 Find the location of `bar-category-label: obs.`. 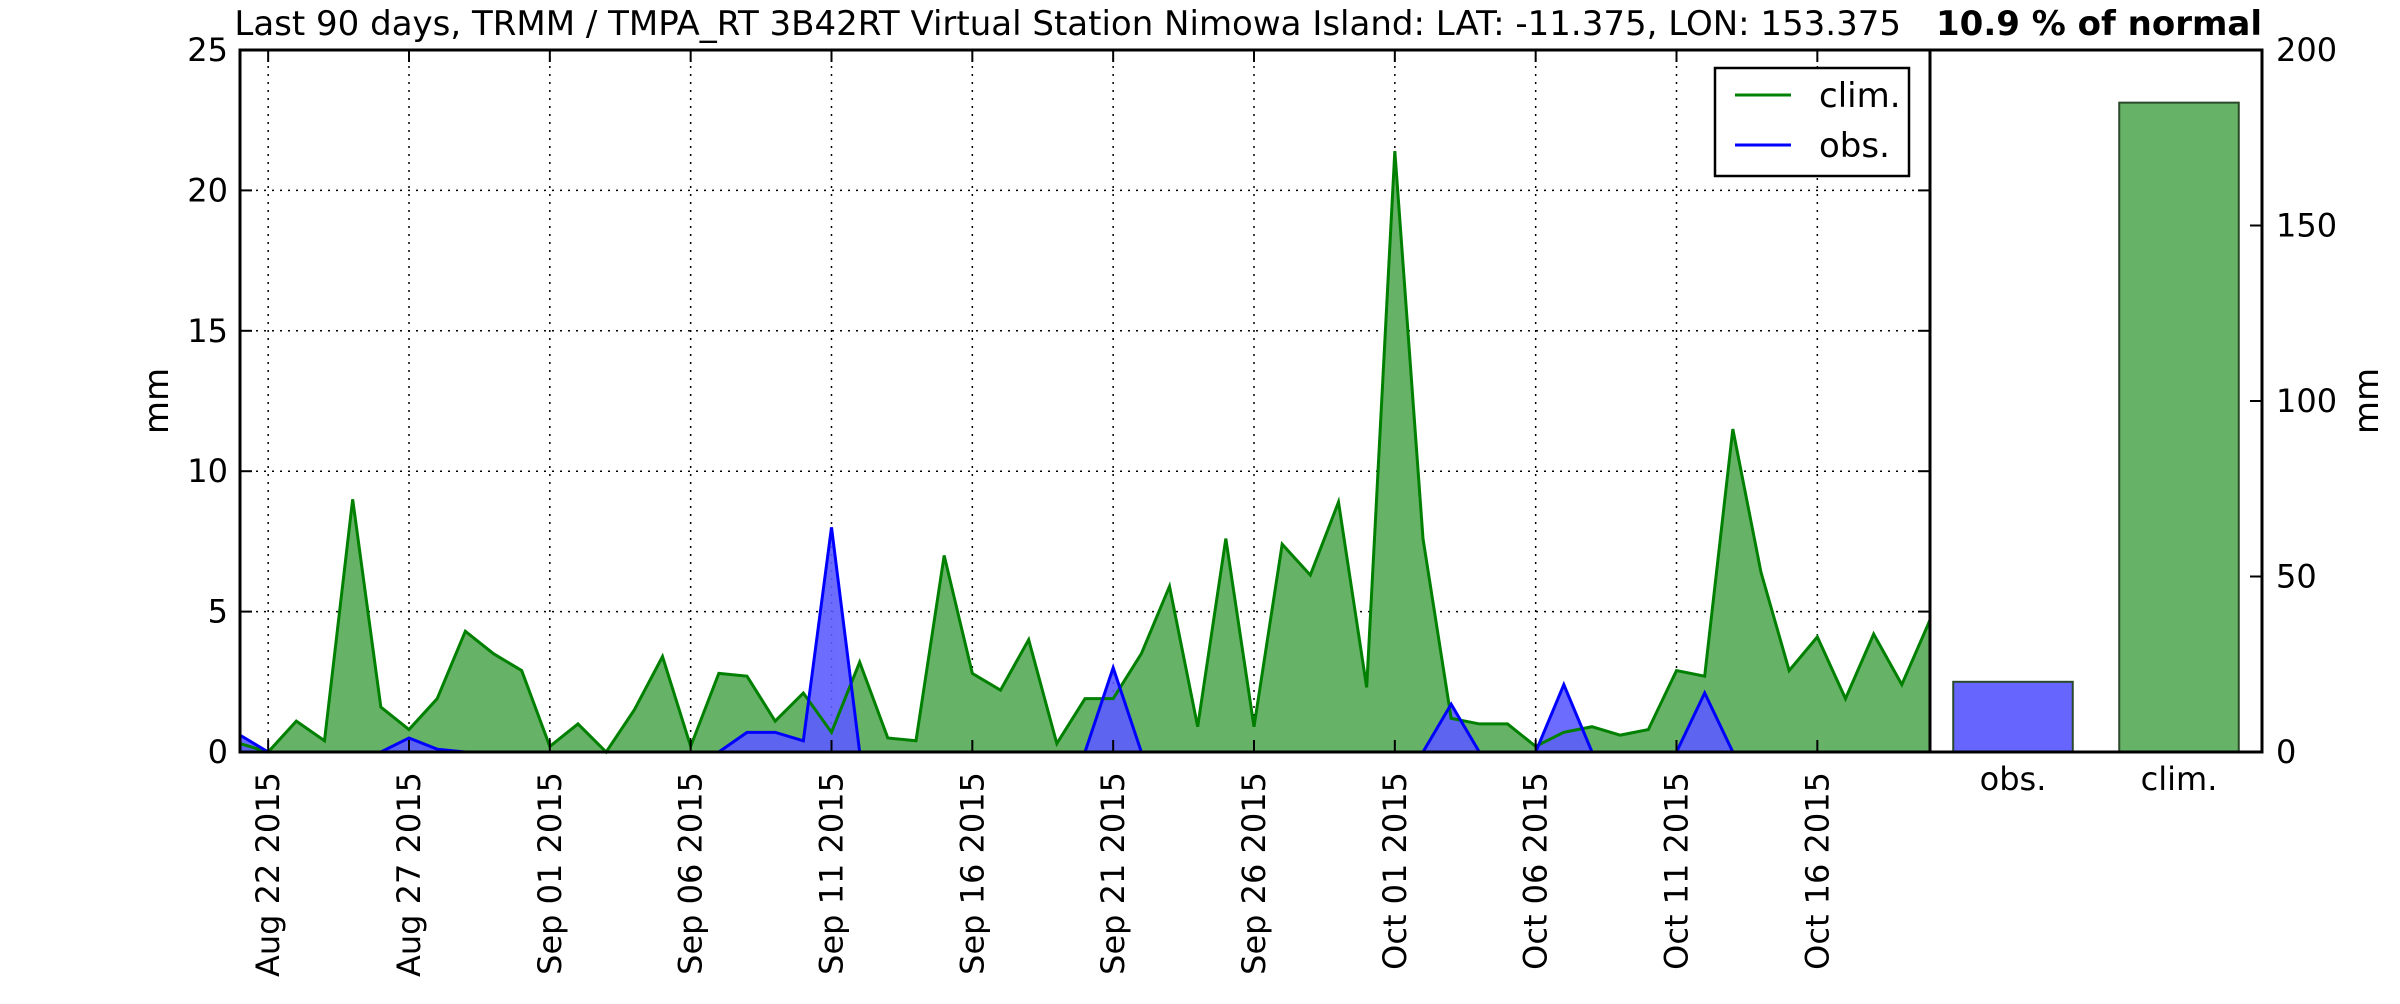

bar-category-label: obs. is located at coordinates (2013, 779).